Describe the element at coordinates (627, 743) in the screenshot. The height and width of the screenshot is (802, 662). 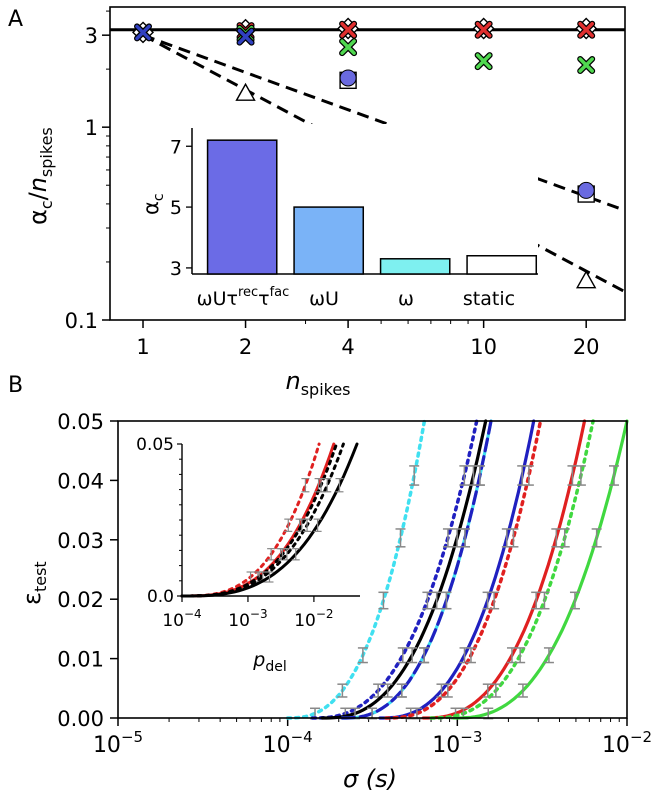
I see `b-xtick-label: 10⁻²` at that location.